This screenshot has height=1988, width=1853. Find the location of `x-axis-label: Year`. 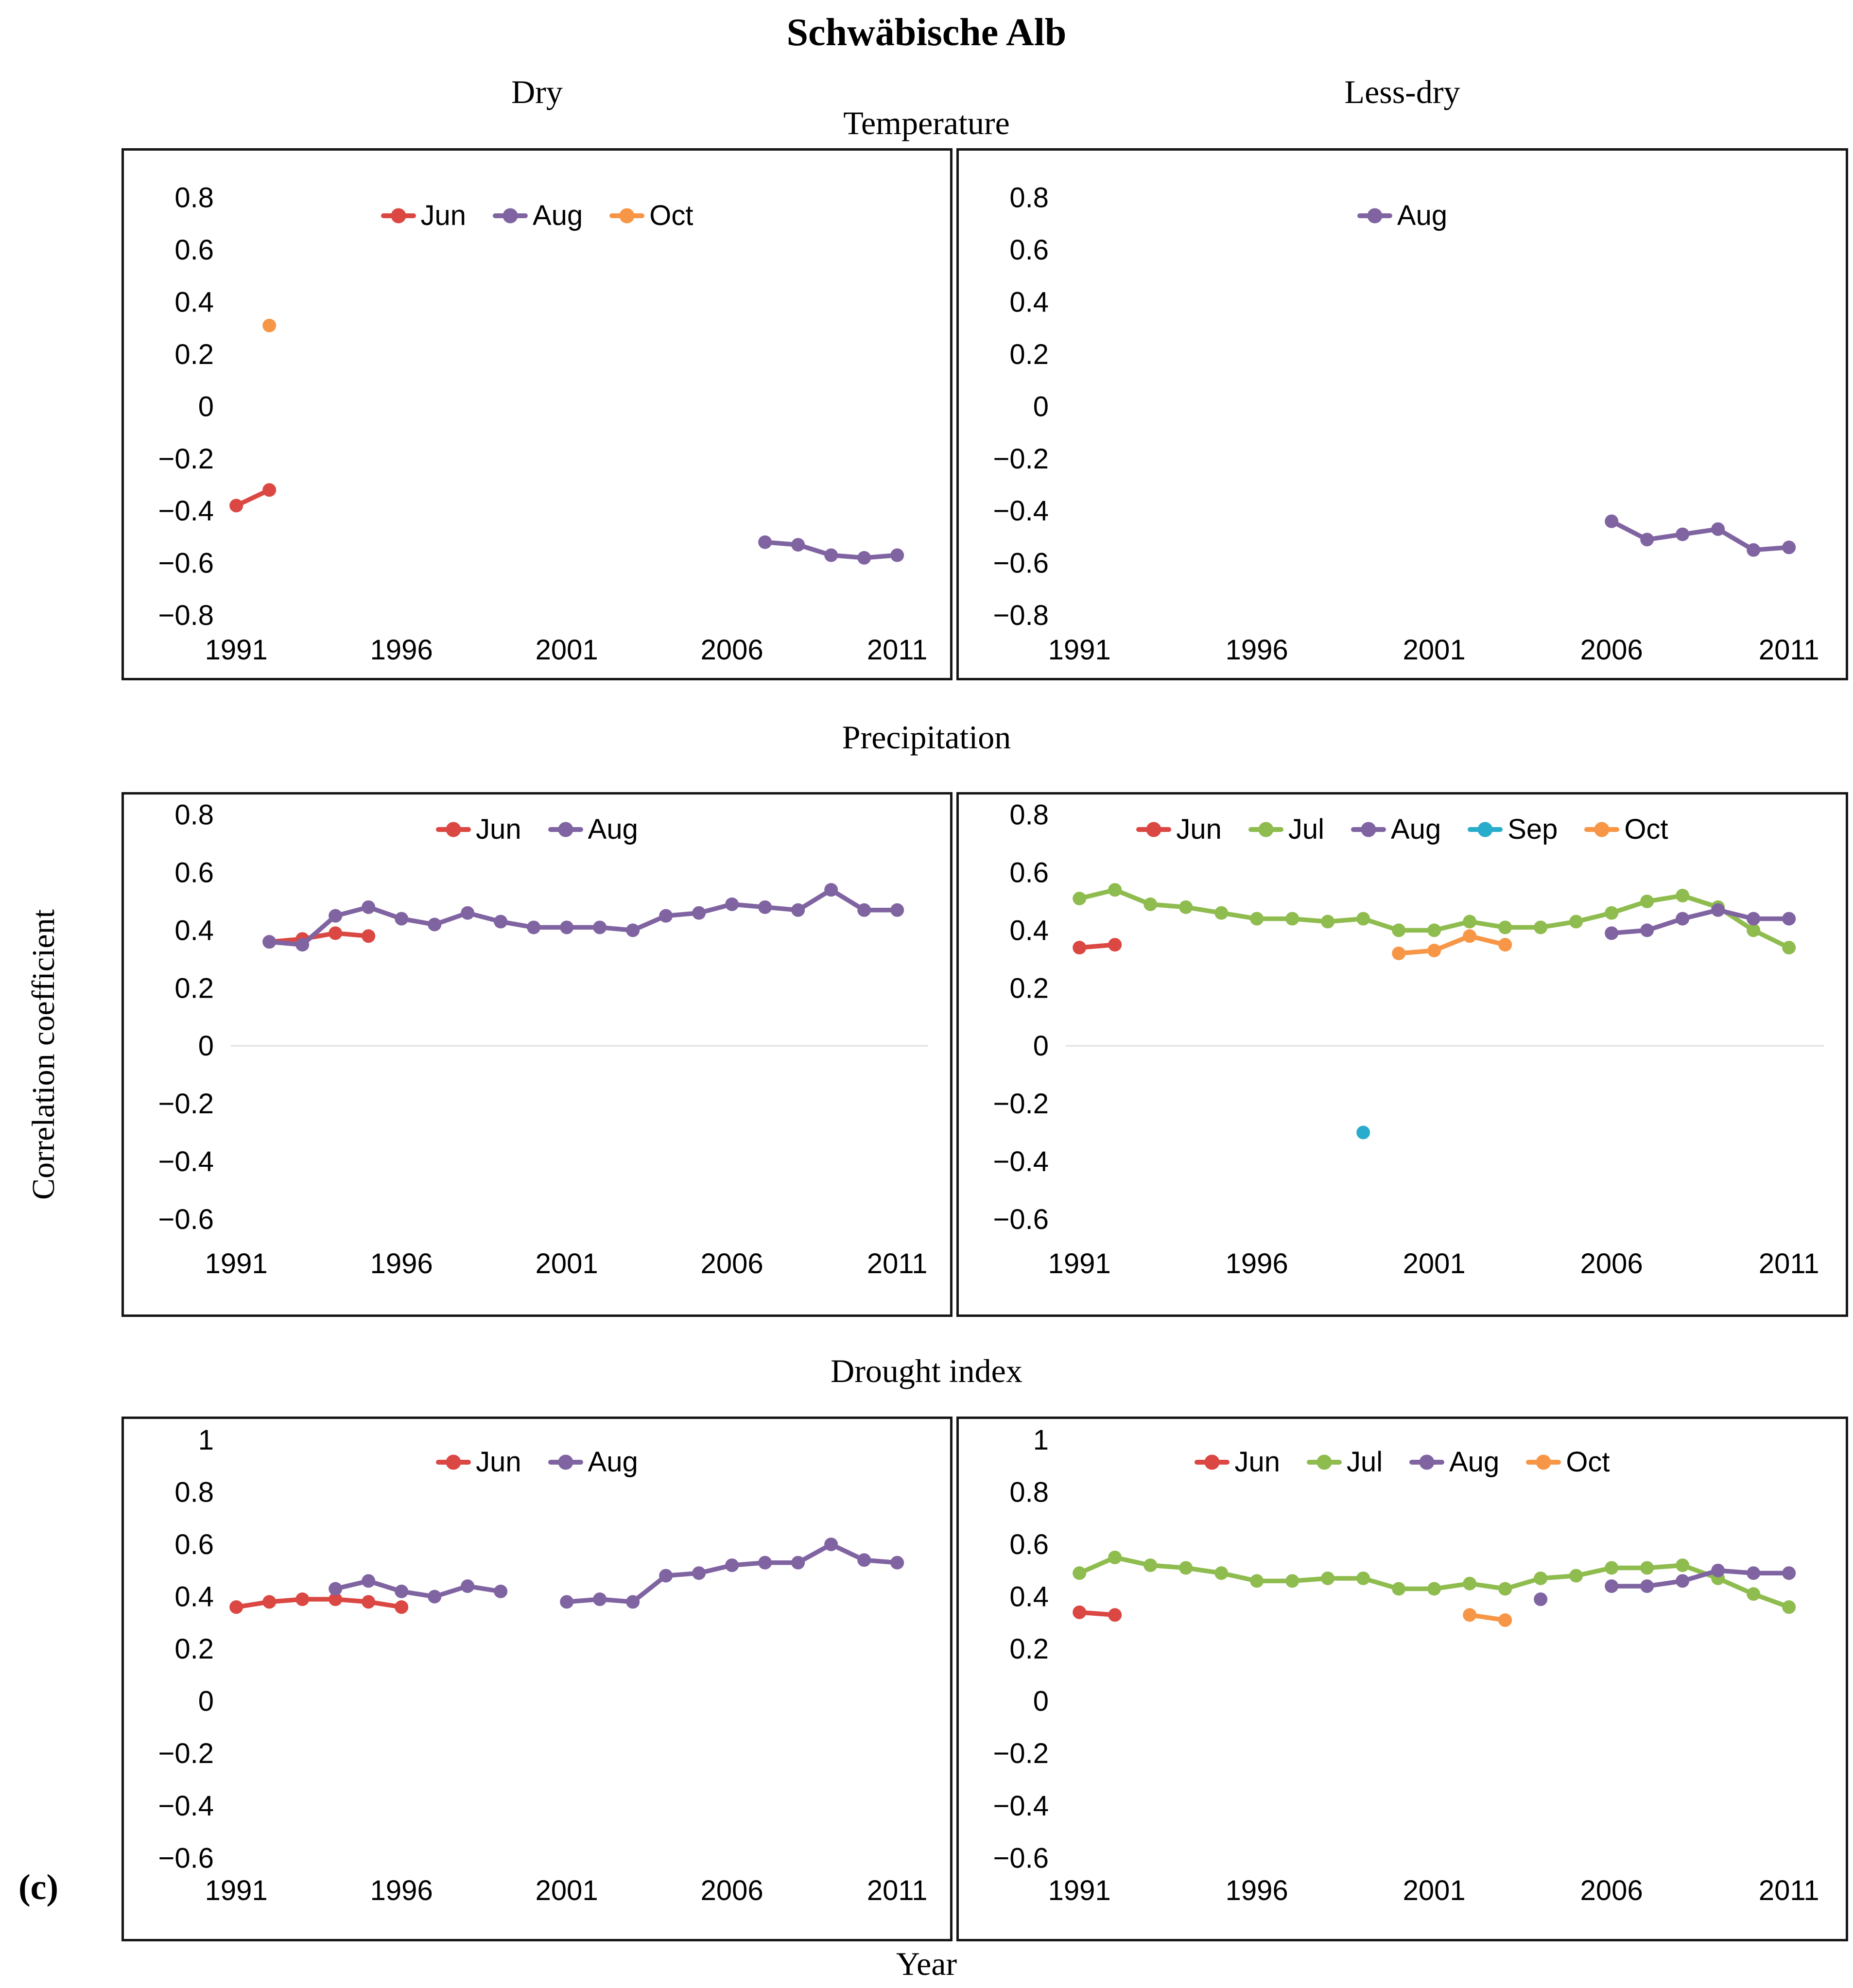

x-axis-label: Year is located at coordinates (927, 1963).